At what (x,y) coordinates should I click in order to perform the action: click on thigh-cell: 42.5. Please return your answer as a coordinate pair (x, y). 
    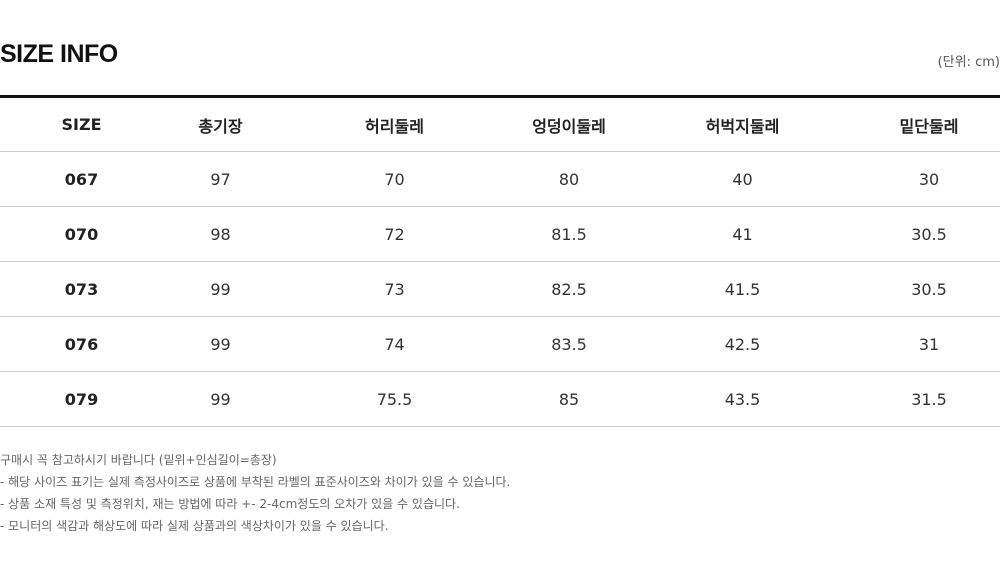
    Looking at the image, I should click on (742, 344).